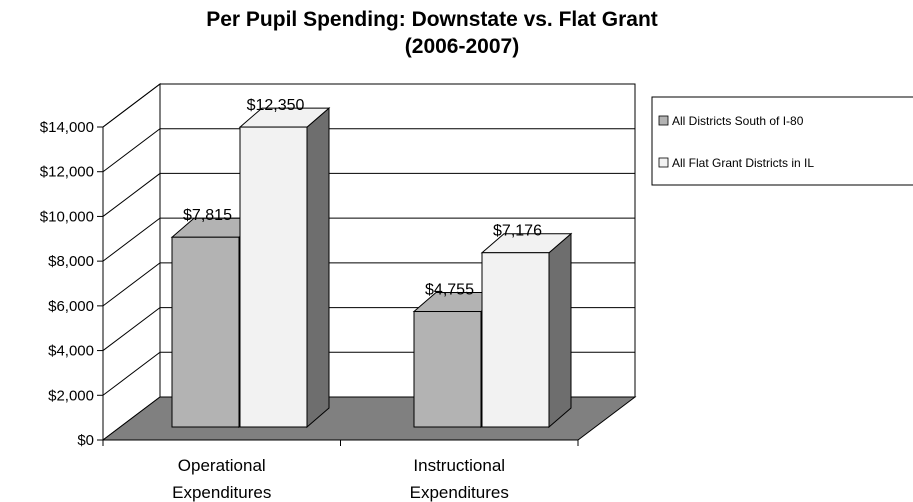  I want to click on y-tick-label: $12,000, so click(67, 172).